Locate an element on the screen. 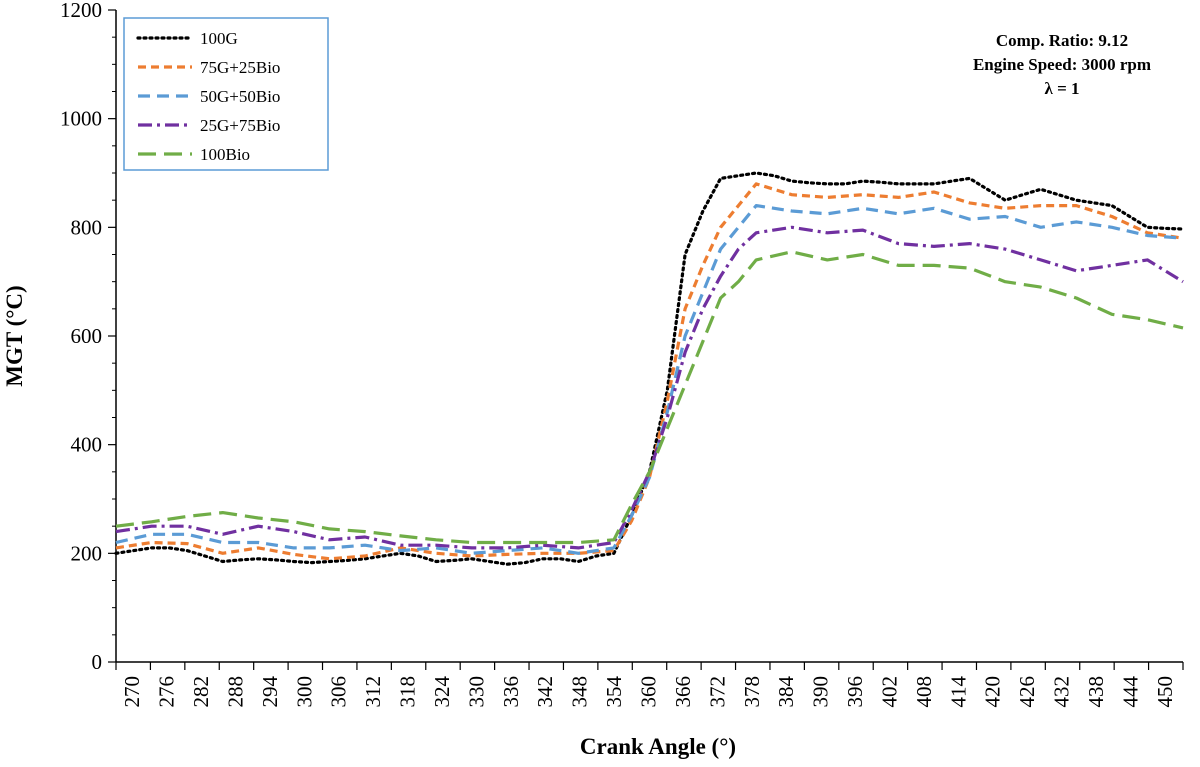 The height and width of the screenshot is (767, 1200). x-tick-label: 324 is located at coordinates (442, 692).